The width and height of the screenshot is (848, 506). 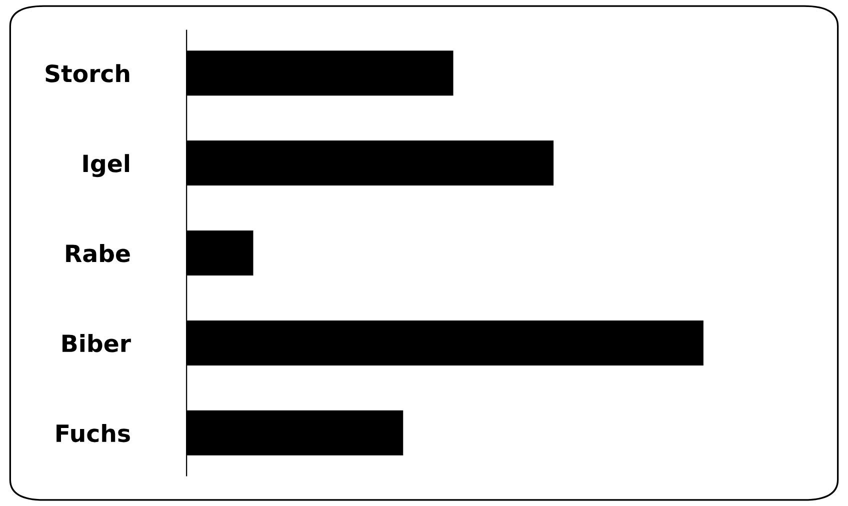 I want to click on y-tick-label: Biber, so click(x=96, y=343).